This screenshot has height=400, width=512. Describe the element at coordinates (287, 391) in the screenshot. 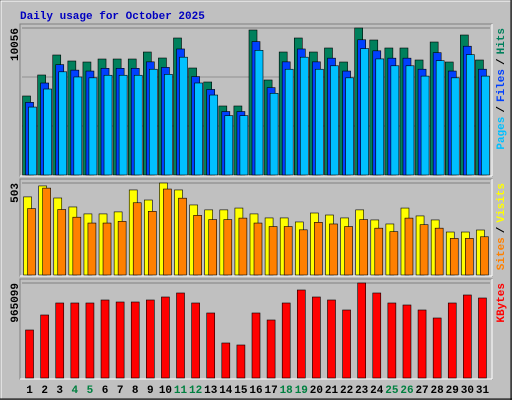

I see `x-tick-label: 18` at that location.